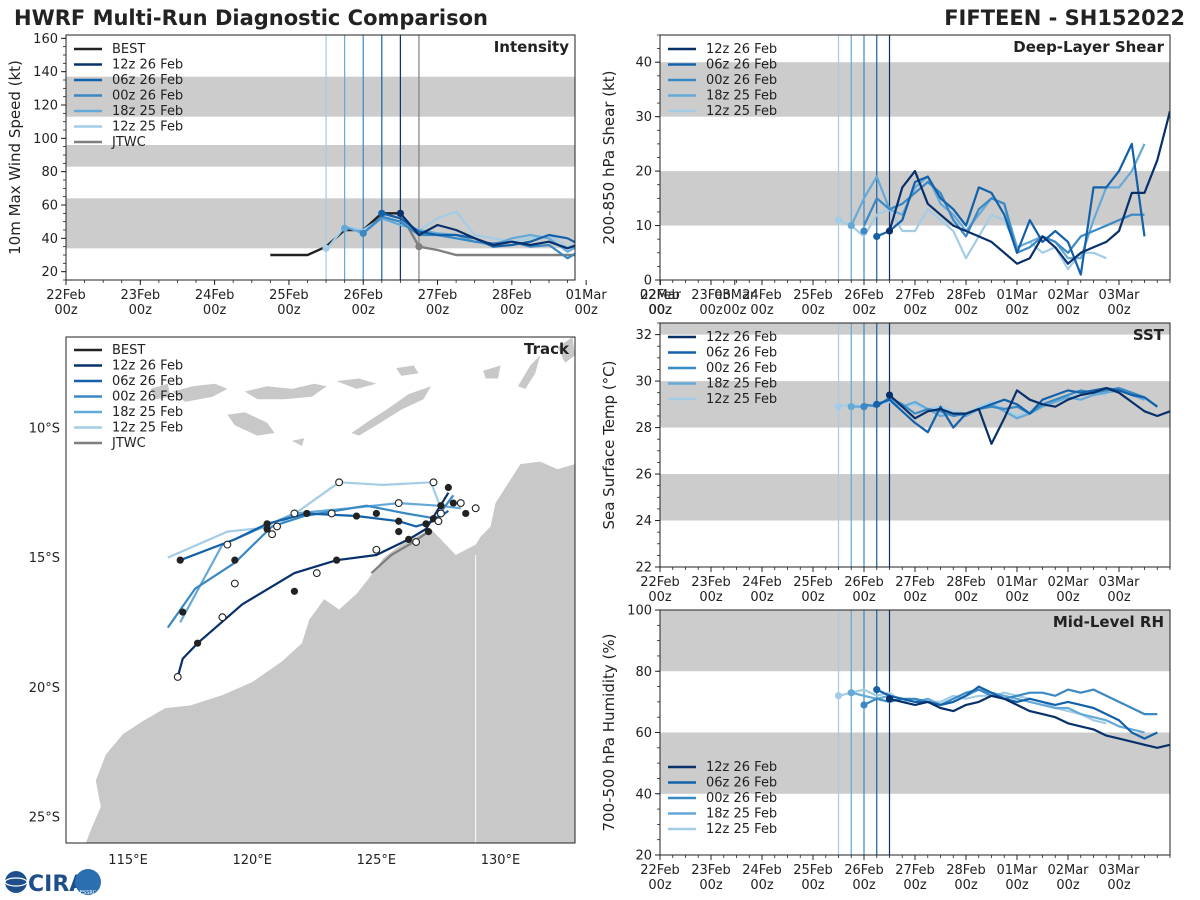  I want to click on rh-ytick-label-0: 20, so click(643, 856).